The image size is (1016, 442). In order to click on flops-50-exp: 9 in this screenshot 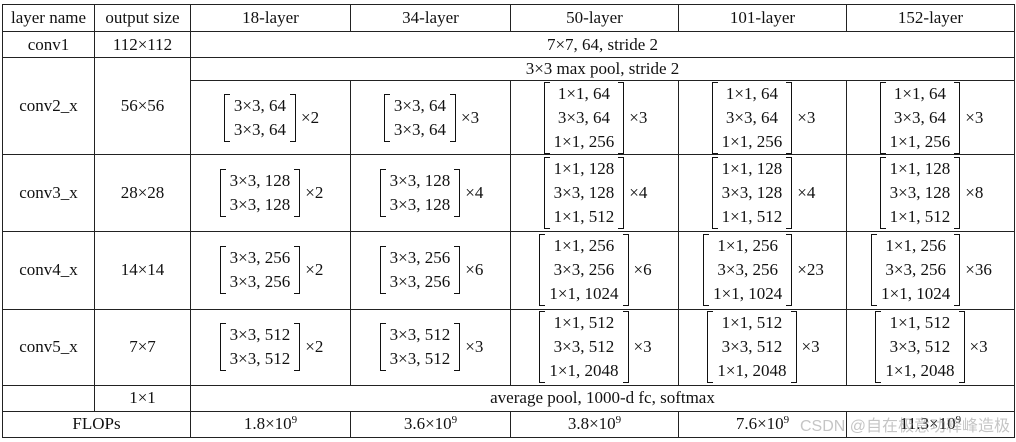, I will do `click(618, 420)`.